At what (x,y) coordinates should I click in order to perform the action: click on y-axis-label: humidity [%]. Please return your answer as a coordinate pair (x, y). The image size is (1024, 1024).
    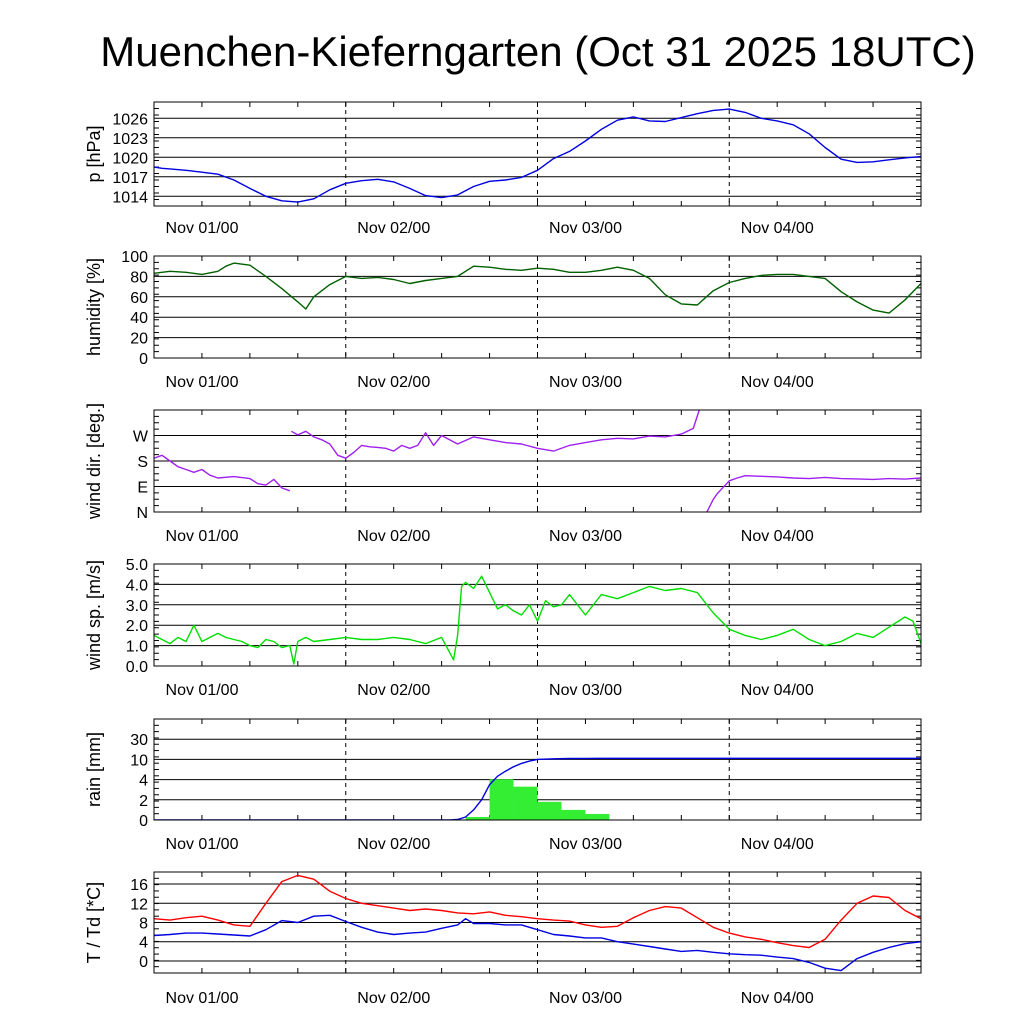
    Looking at the image, I should click on (94, 307).